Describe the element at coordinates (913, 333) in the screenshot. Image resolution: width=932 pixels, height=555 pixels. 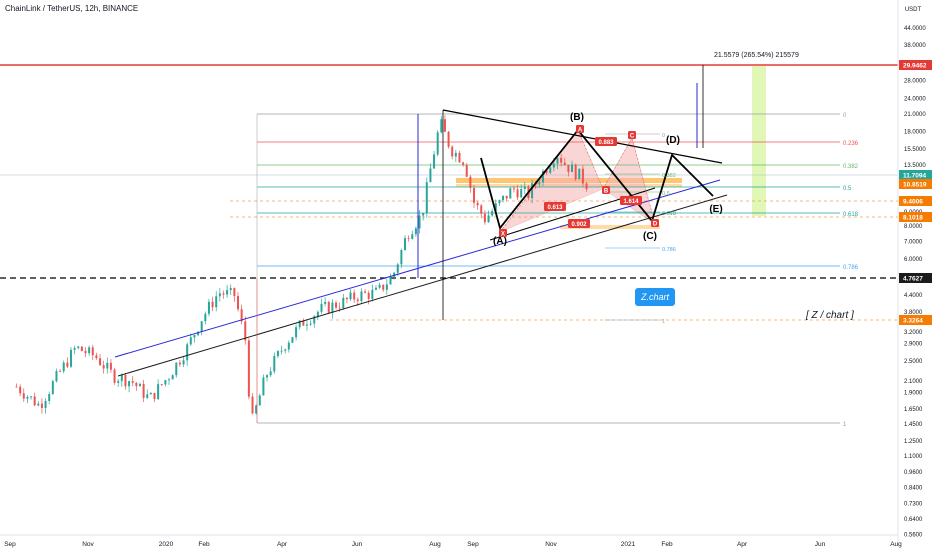
I see `price-tick-label: 3.2000` at that location.